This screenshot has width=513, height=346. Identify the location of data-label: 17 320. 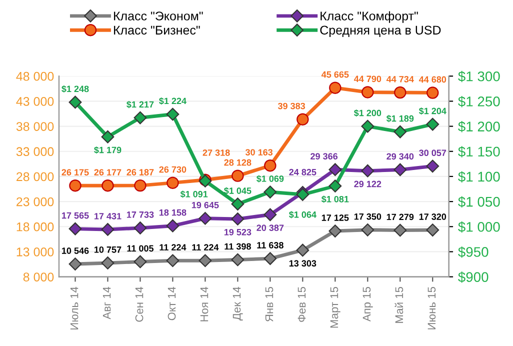
(432, 217).